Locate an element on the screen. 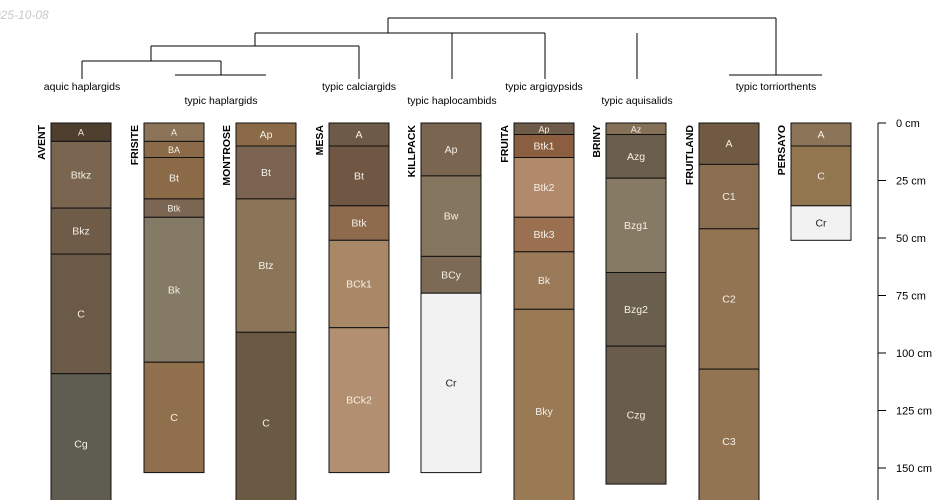 This screenshot has height=500, width=950. depth-tick-label: 0 cm is located at coordinates (908, 124).